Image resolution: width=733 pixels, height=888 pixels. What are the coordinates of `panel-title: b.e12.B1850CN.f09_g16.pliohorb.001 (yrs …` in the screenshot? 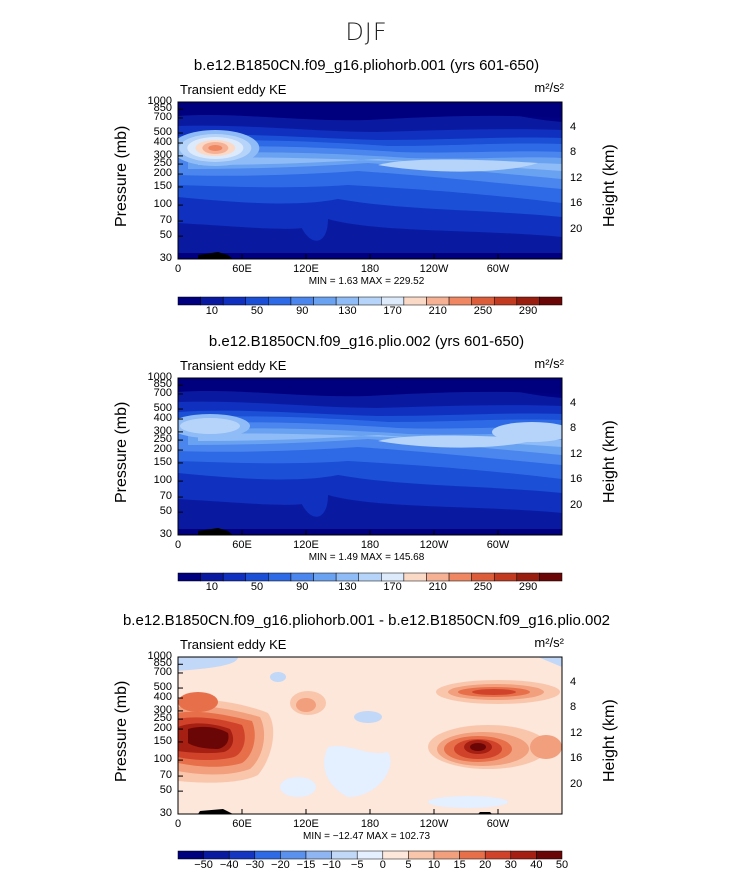 It's located at (366, 65).